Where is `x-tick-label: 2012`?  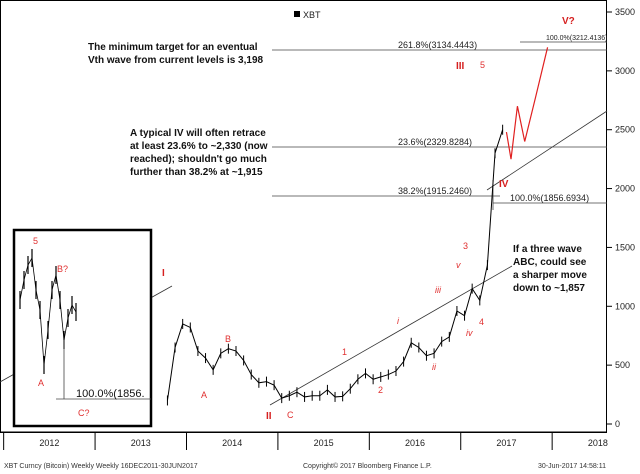 x-tick-label: 2012 is located at coordinates (49, 443).